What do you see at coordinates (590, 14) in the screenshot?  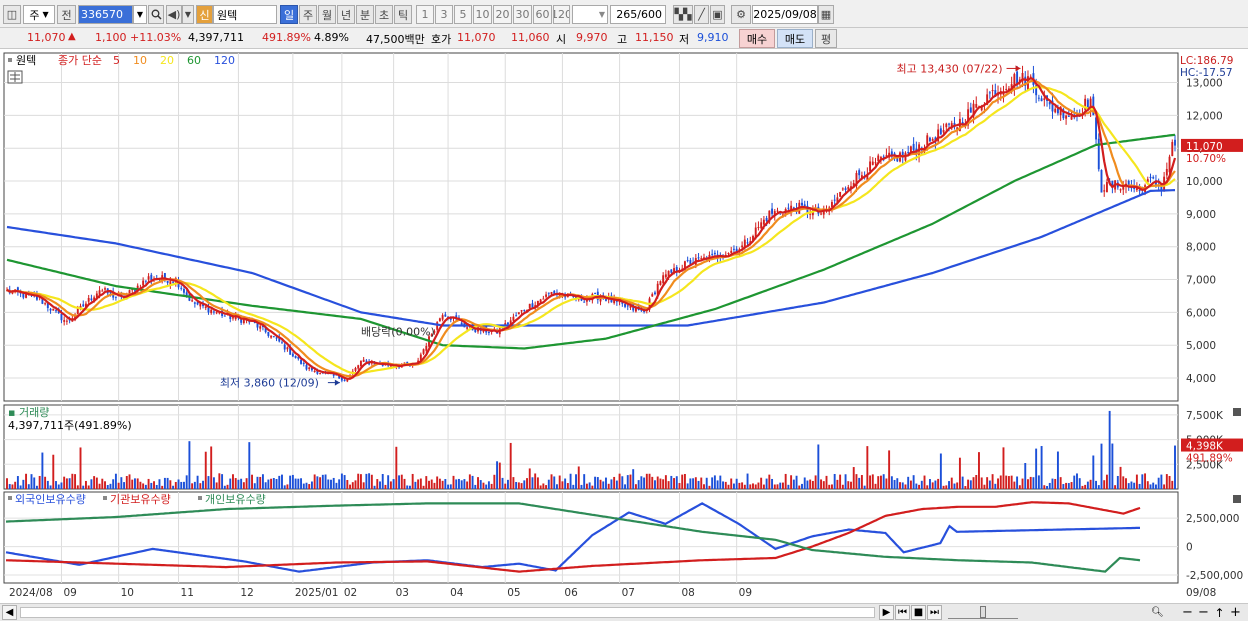 I see `interval-custom-select: ▼` at bounding box center [590, 14].